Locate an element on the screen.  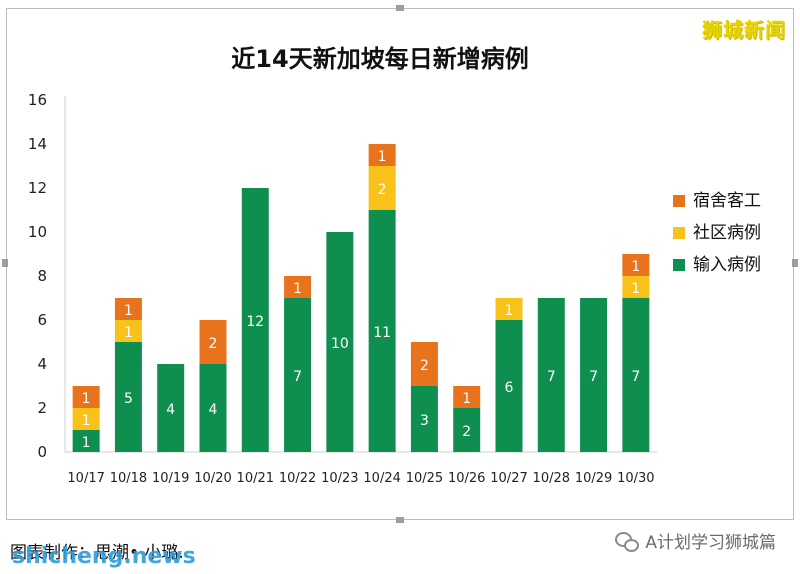
site-watermark: shicheng.news is located at coordinates (104, 556).